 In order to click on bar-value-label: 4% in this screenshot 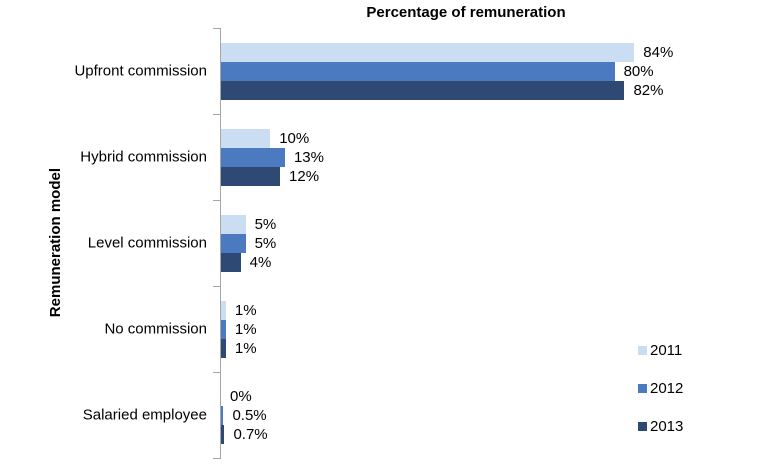, I will do `click(260, 262)`.